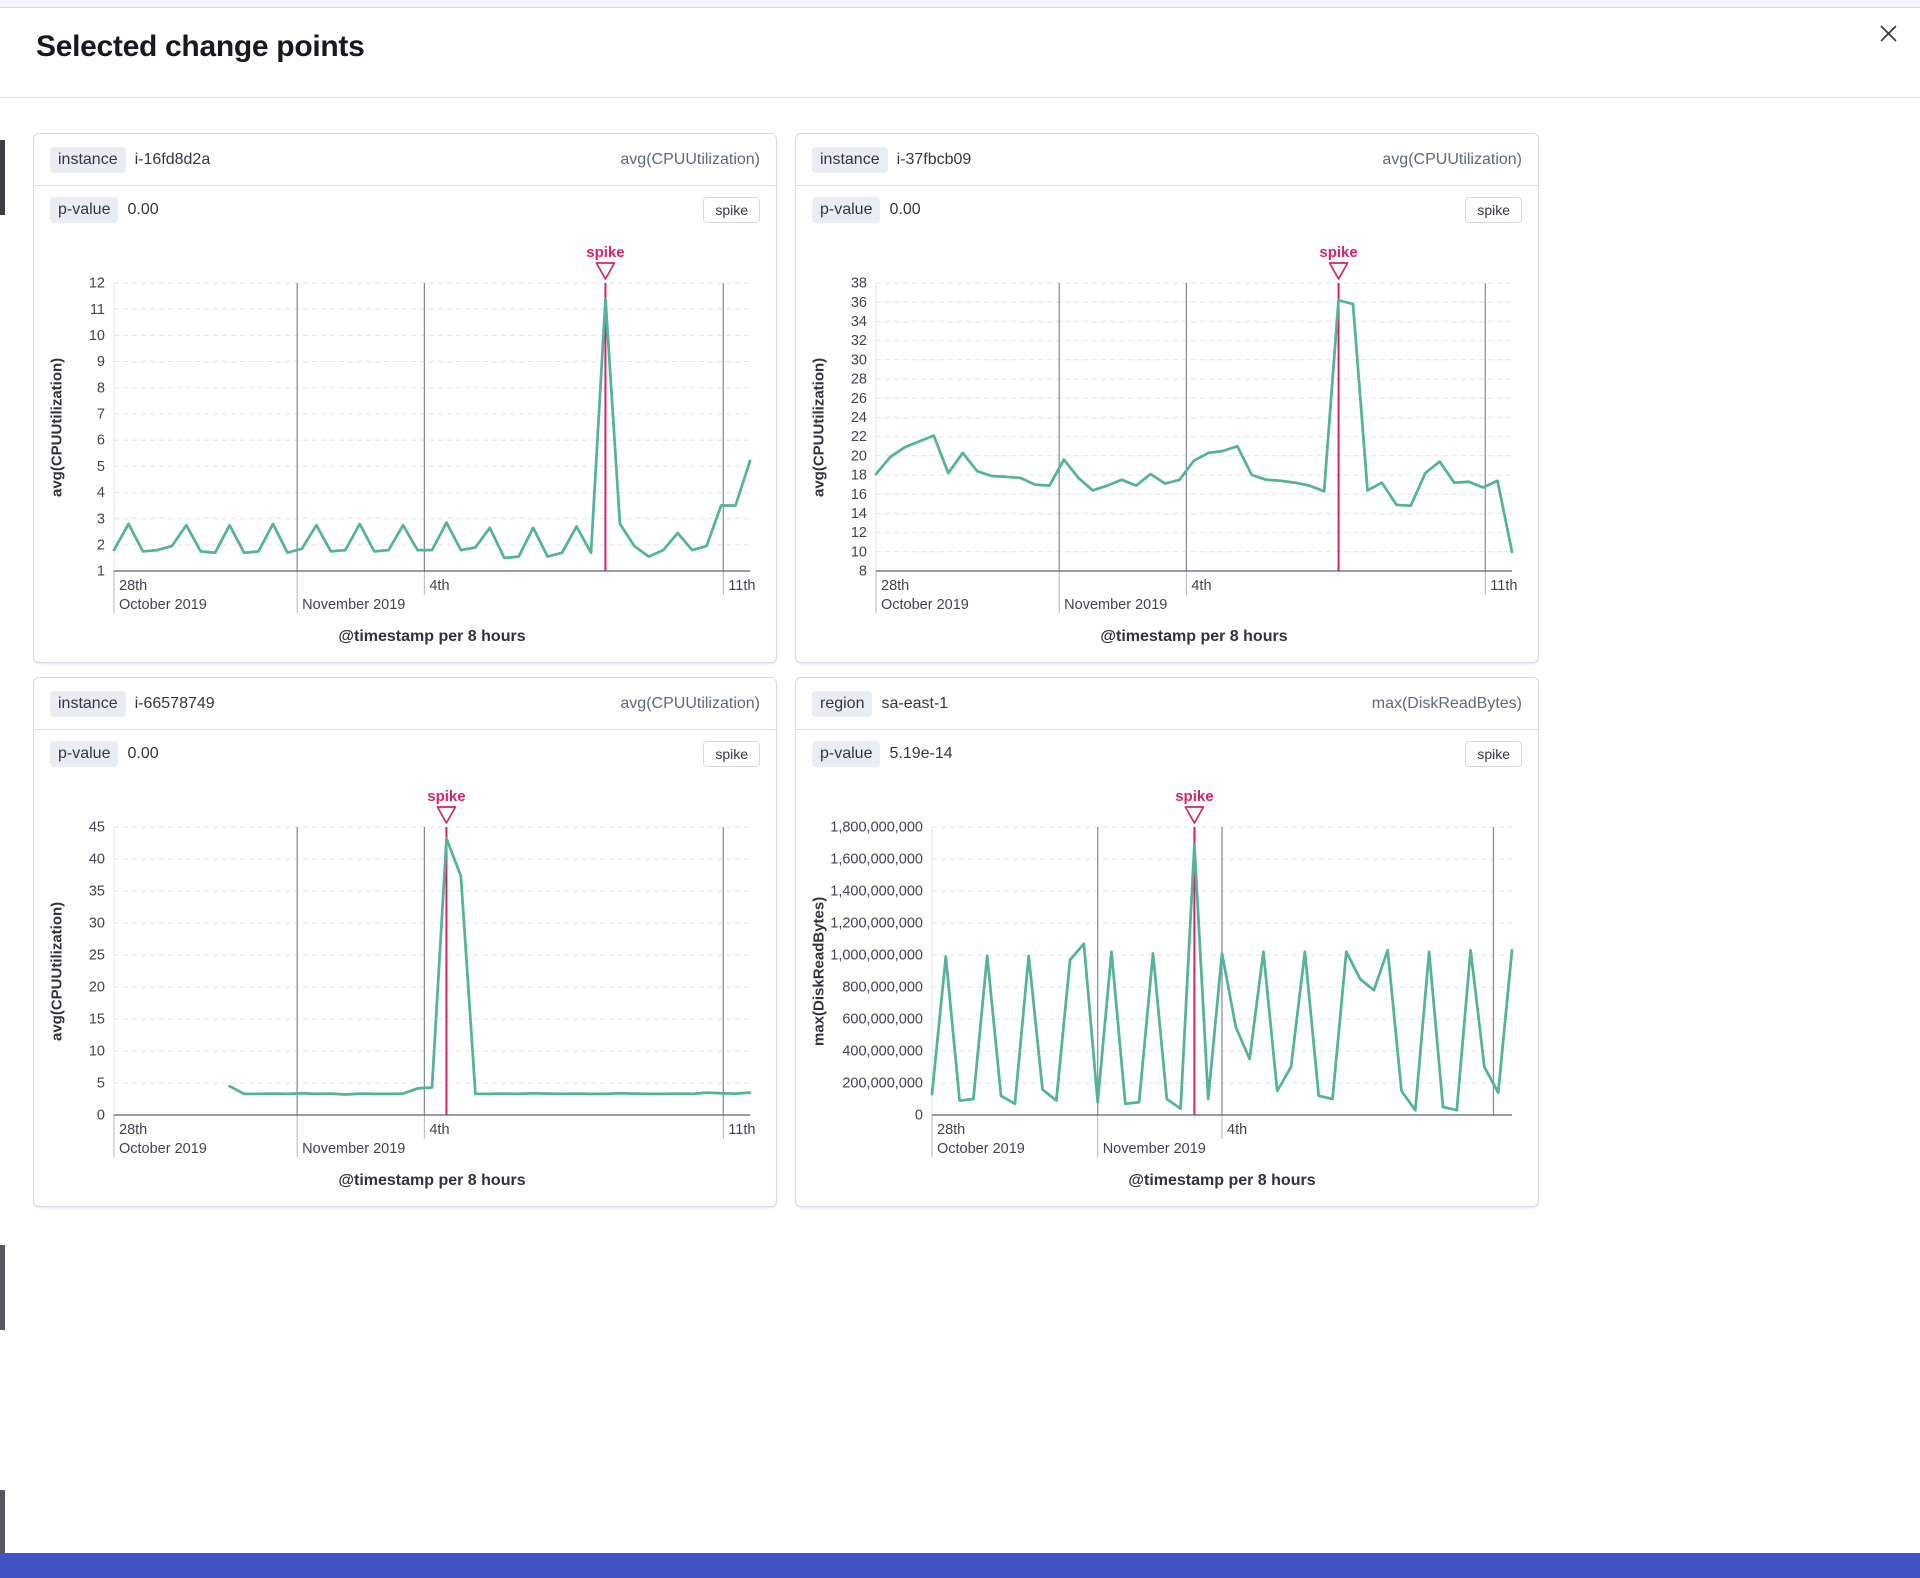 The image size is (1920, 1578). What do you see at coordinates (1167, 751) in the screenshot?
I see `panel-subheader: p-value 5.19e-14 spike` at bounding box center [1167, 751].